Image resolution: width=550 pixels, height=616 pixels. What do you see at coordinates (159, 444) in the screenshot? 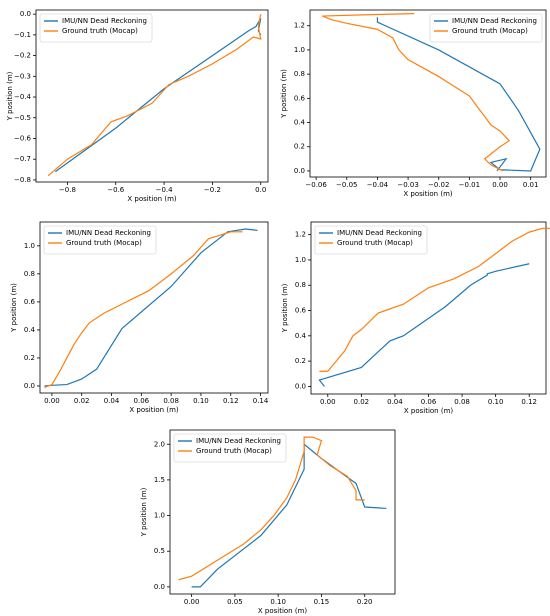
I see `y-tick-label: 2.0` at bounding box center [159, 444].